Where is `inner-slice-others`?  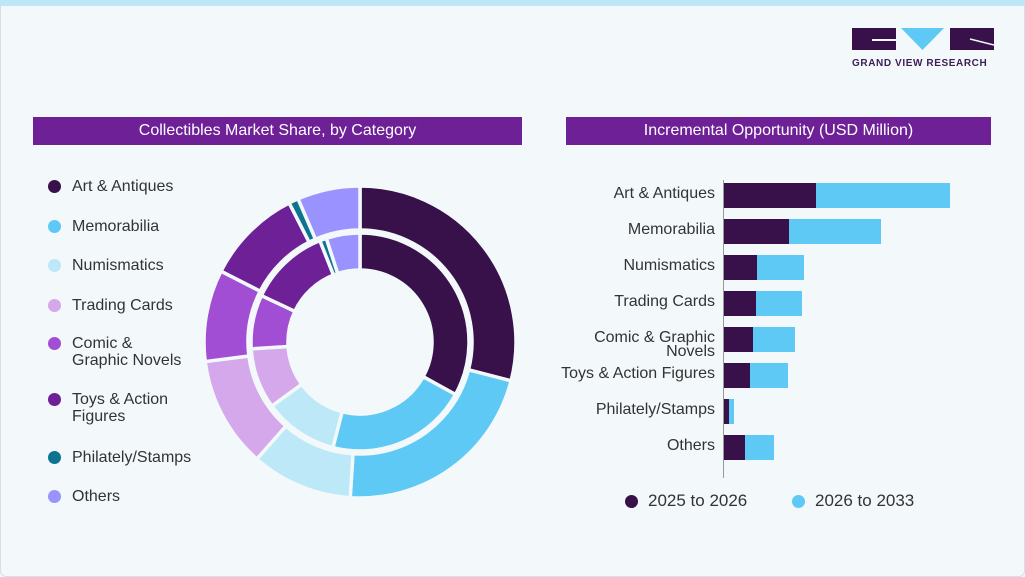 inner-slice-others is located at coordinates (343, 253).